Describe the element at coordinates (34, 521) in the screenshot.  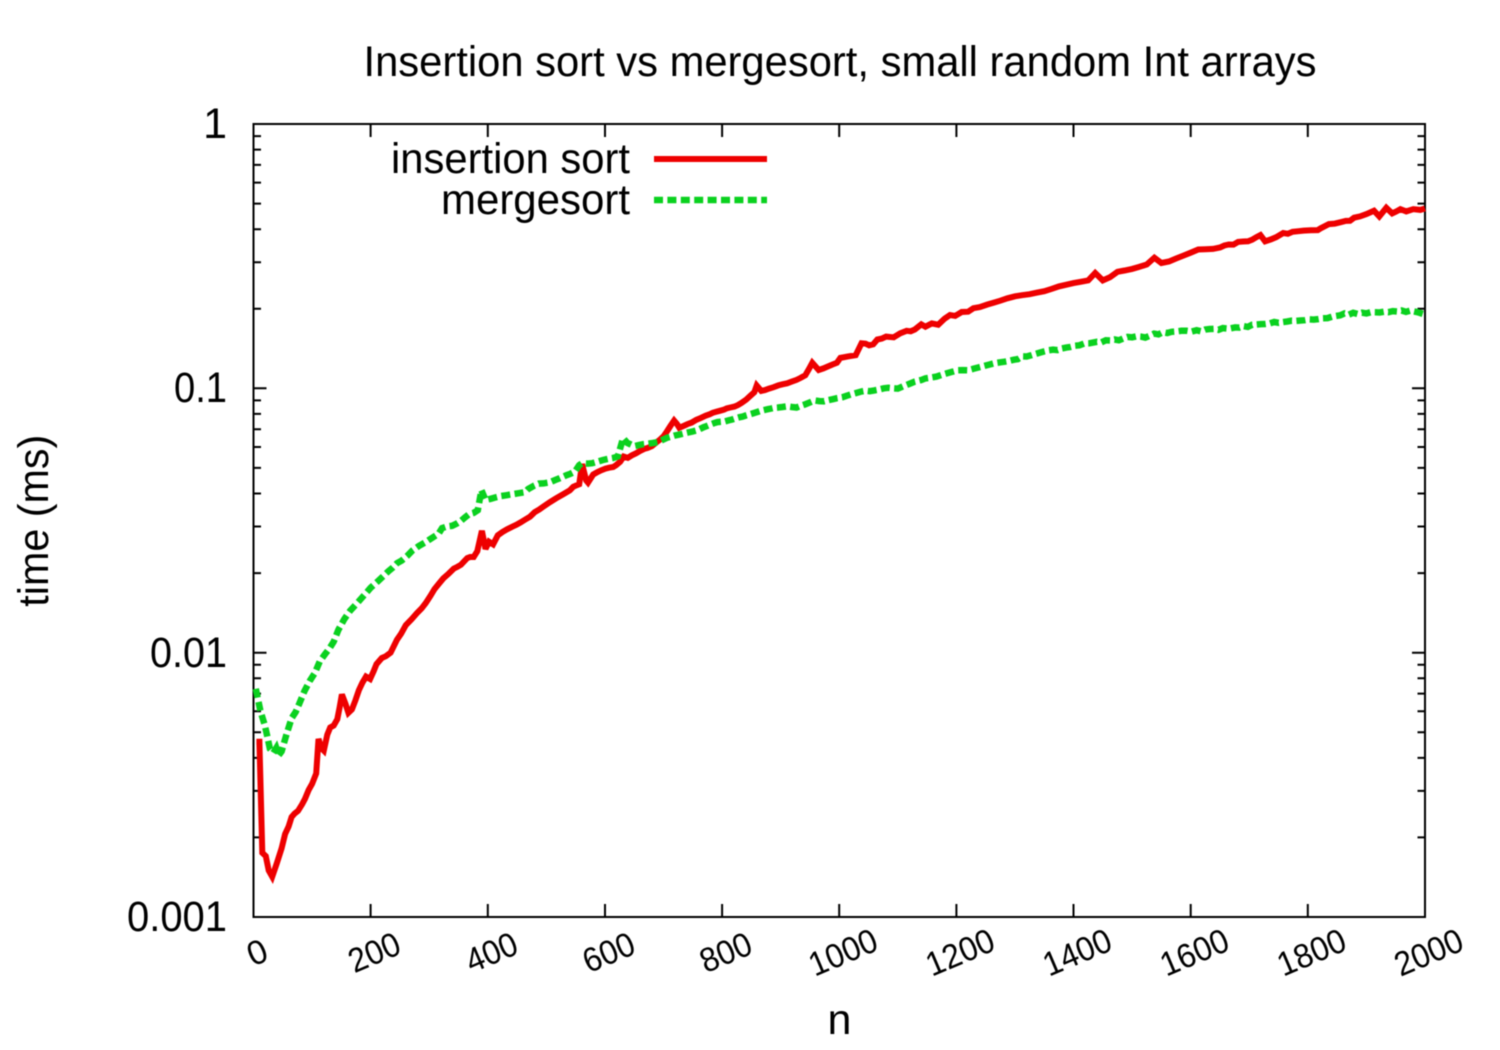
I see `svg-text: time (ms)` at that location.